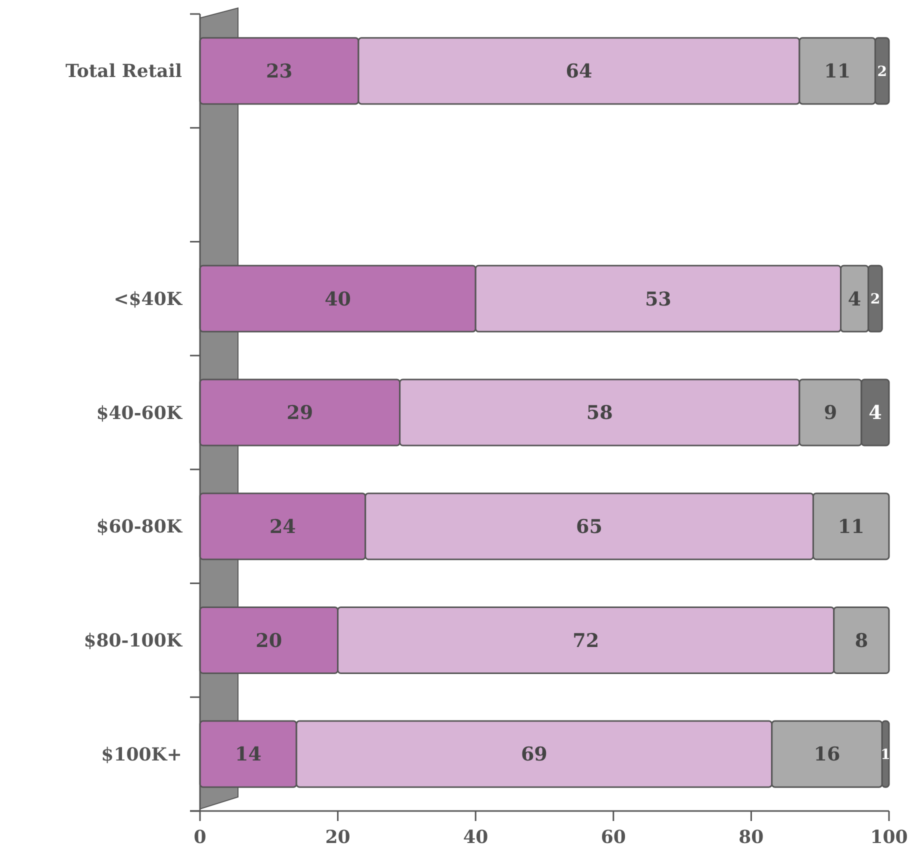 This screenshot has height=861, width=919. Describe the element at coordinates (149, 299) in the screenshot. I see `y-tick-label: <$40K` at that location.